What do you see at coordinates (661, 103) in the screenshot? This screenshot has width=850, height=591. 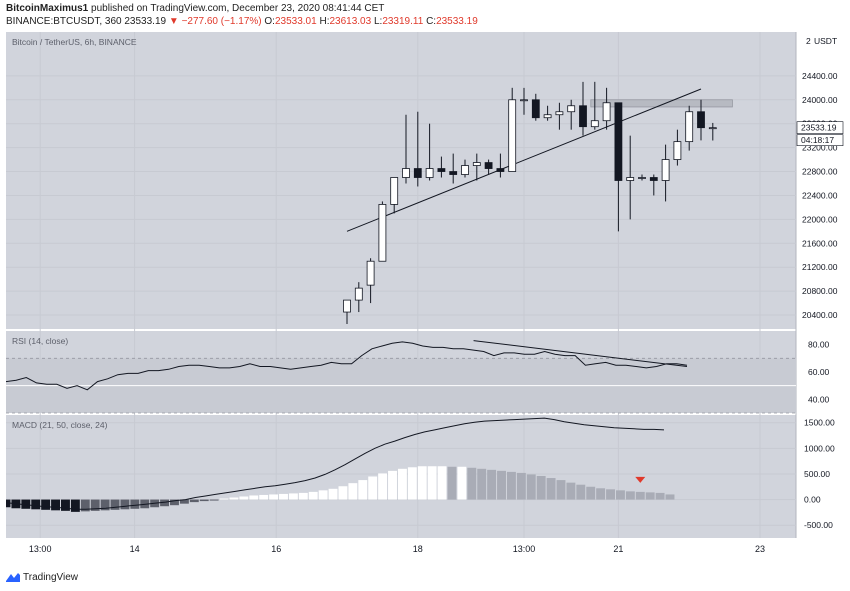 I see `resistance-zone` at bounding box center [661, 103].